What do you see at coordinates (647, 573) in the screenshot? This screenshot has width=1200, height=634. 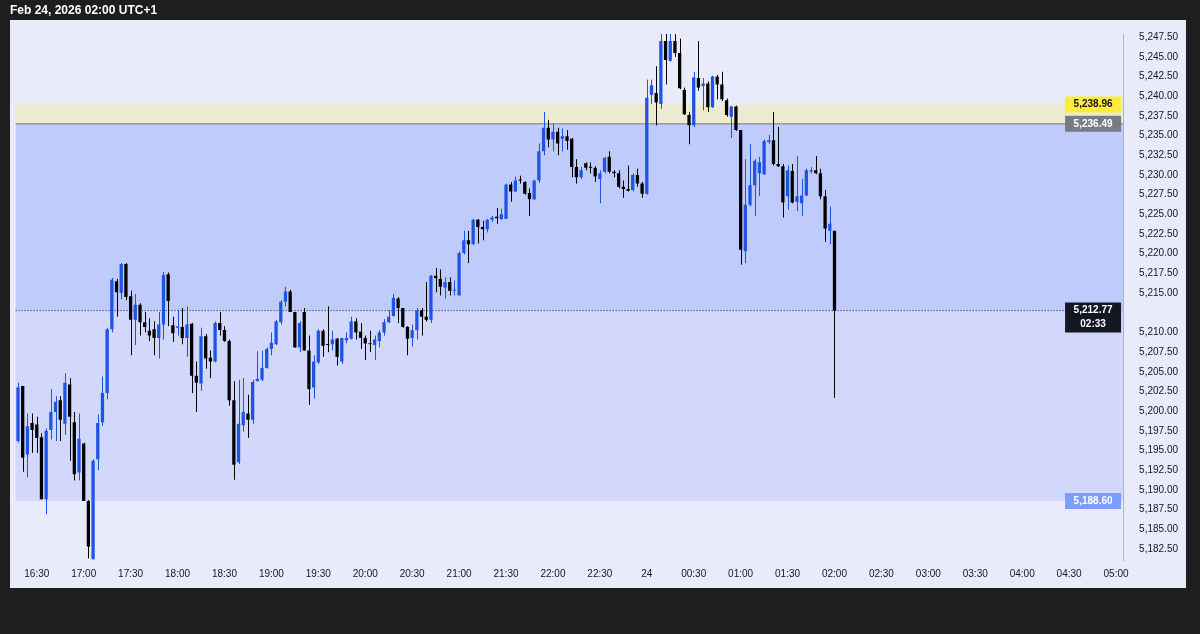 I see `x-tick-label: 24` at bounding box center [647, 573].